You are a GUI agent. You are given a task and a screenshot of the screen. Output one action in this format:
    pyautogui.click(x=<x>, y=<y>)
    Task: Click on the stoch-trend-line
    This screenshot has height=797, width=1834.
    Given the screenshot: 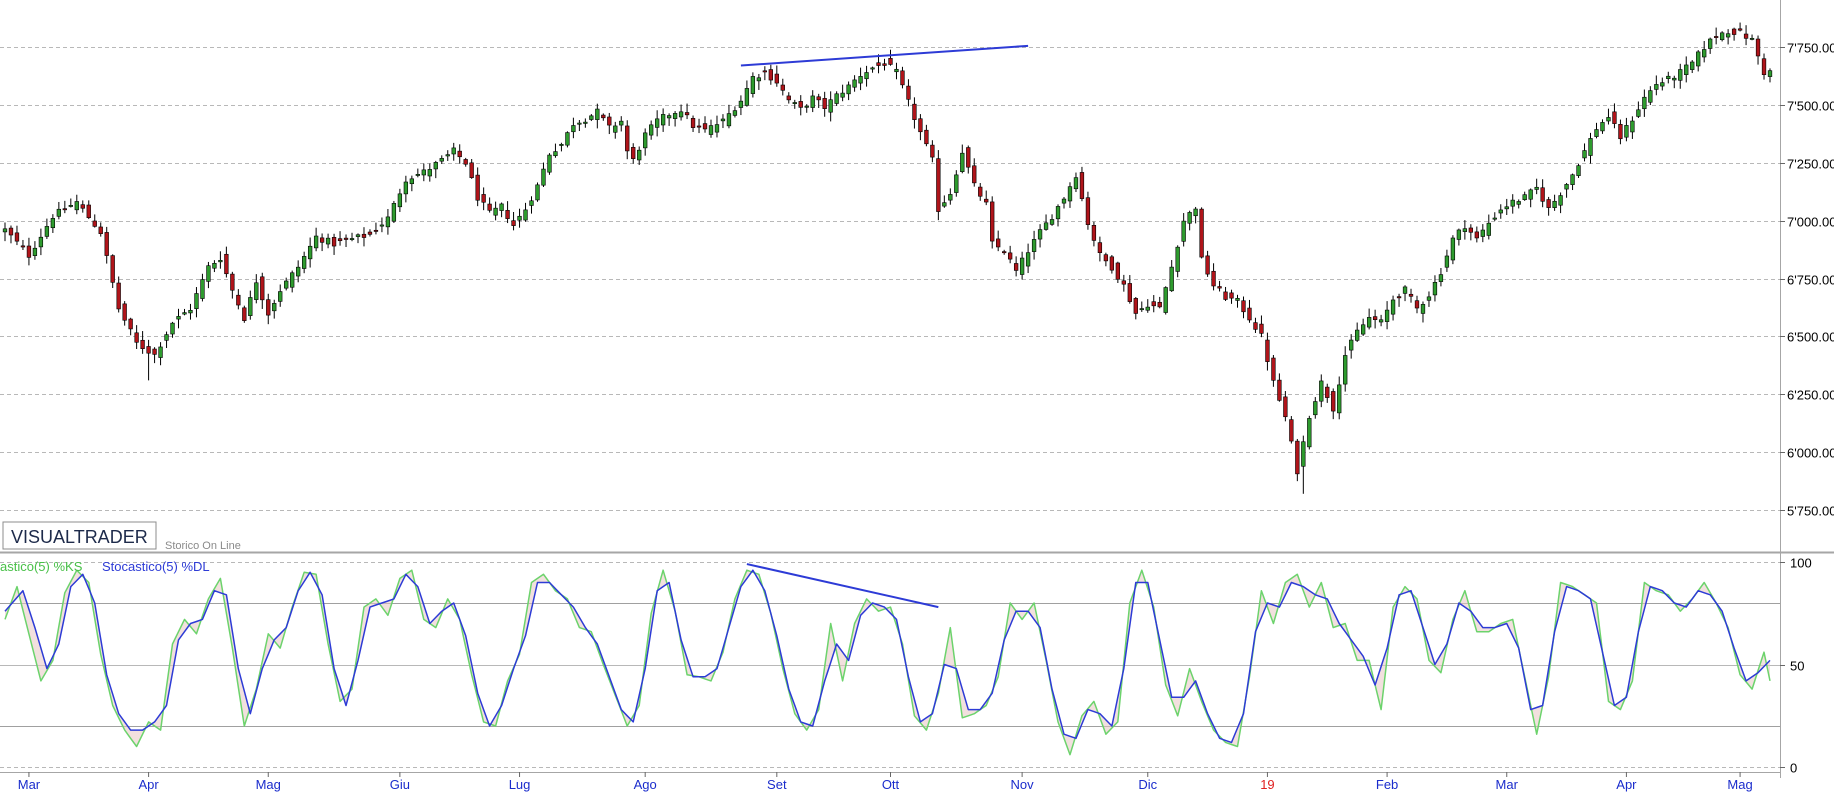 What is the action you would take?
    pyautogui.click(x=842, y=586)
    